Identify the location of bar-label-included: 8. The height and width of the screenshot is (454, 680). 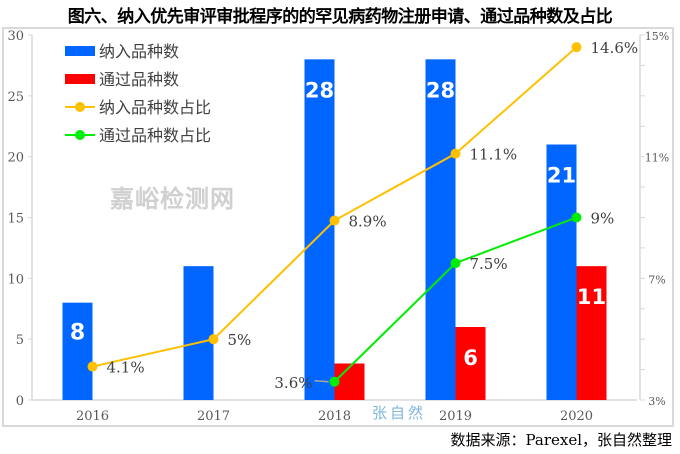
(77, 333).